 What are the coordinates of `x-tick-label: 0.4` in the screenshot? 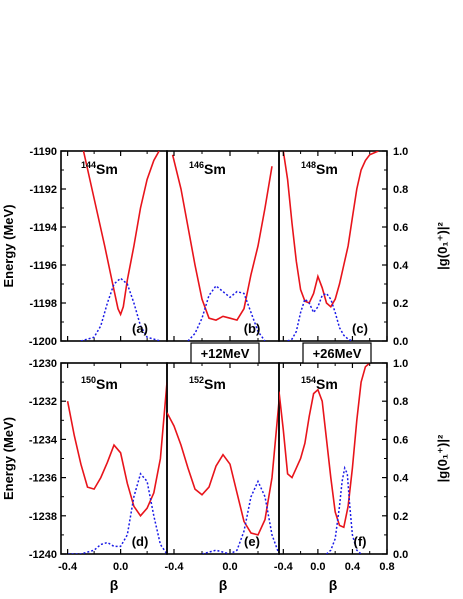 It's located at (353, 567).